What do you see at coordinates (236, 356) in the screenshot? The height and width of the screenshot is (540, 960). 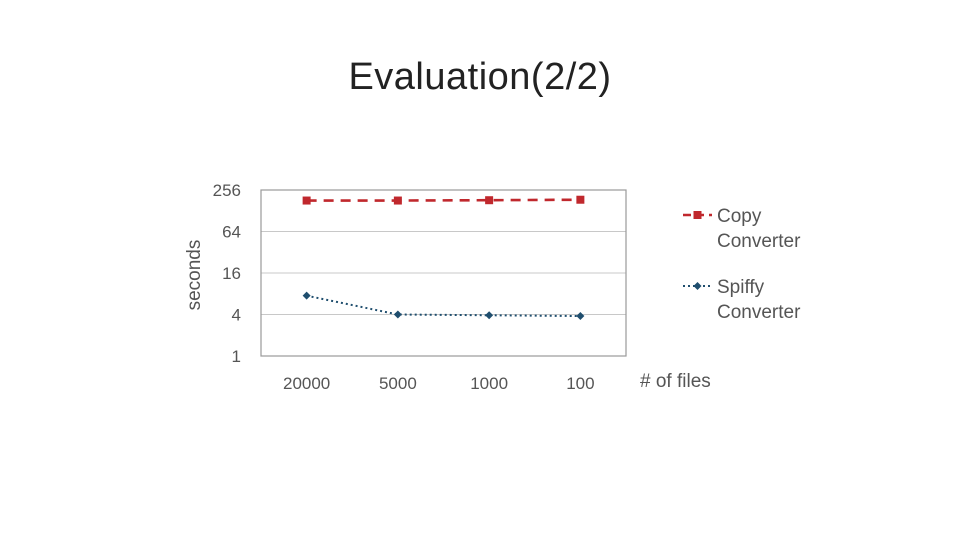 I see `y-tick-label: 1` at bounding box center [236, 356].